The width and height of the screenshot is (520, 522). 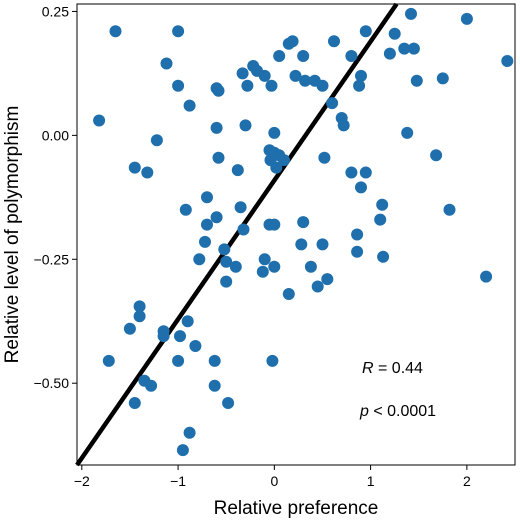 I want to click on x-tick-label: −2, so click(x=82, y=481).